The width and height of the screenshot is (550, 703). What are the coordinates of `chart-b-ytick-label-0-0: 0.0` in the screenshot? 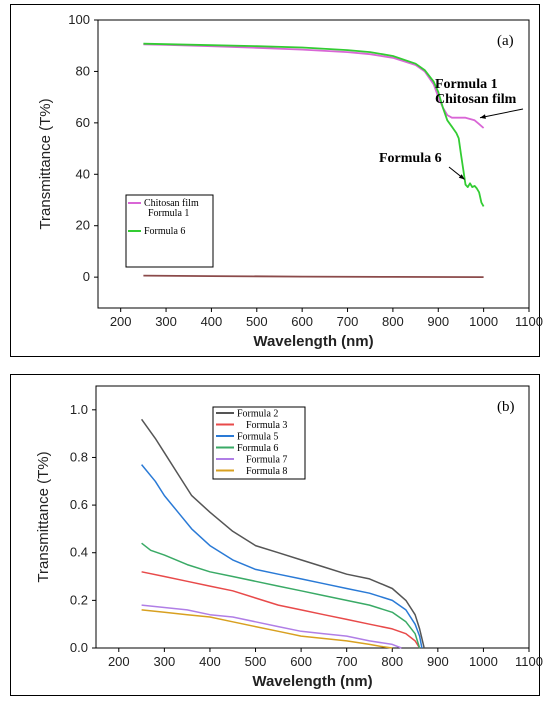 It's located at (79, 647).